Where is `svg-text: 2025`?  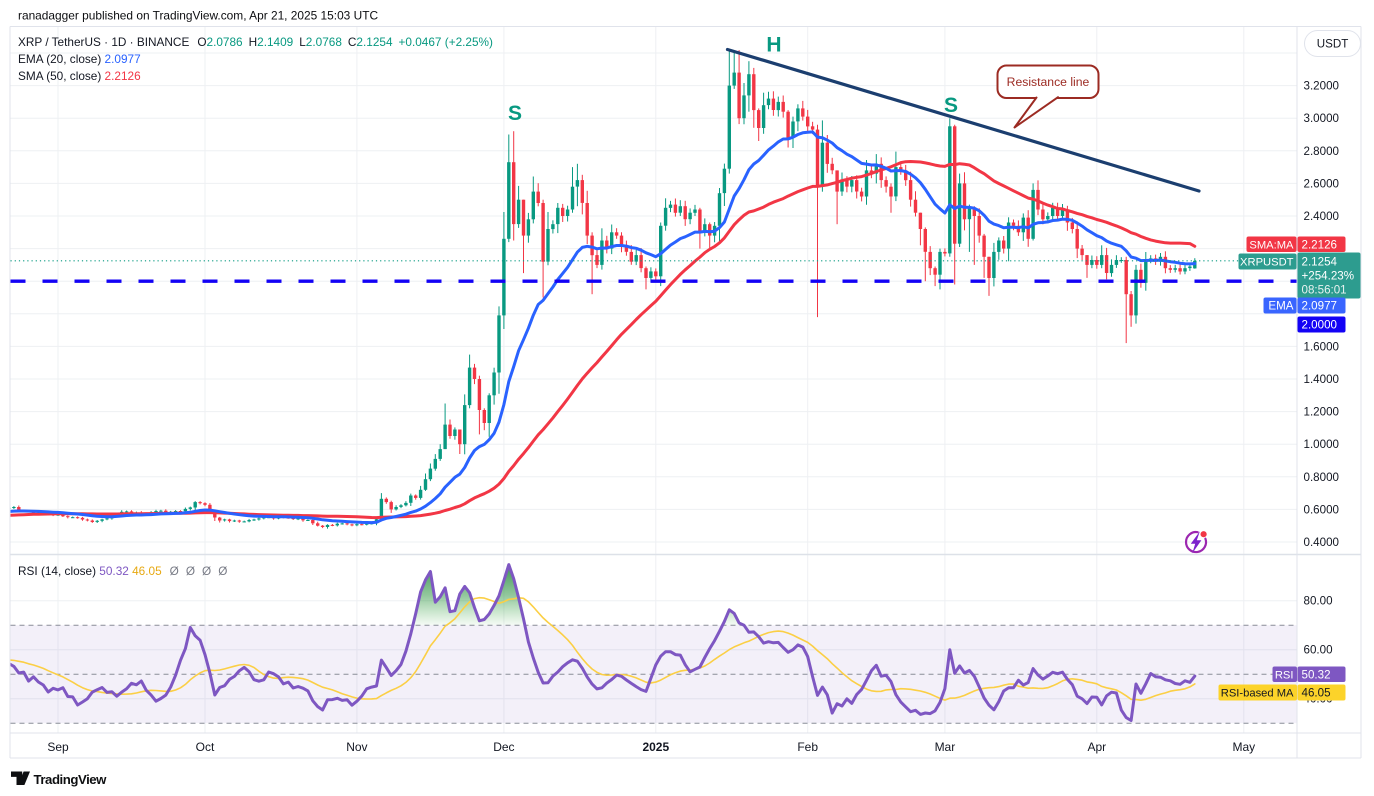
svg-text: 2025 is located at coordinates (655, 747).